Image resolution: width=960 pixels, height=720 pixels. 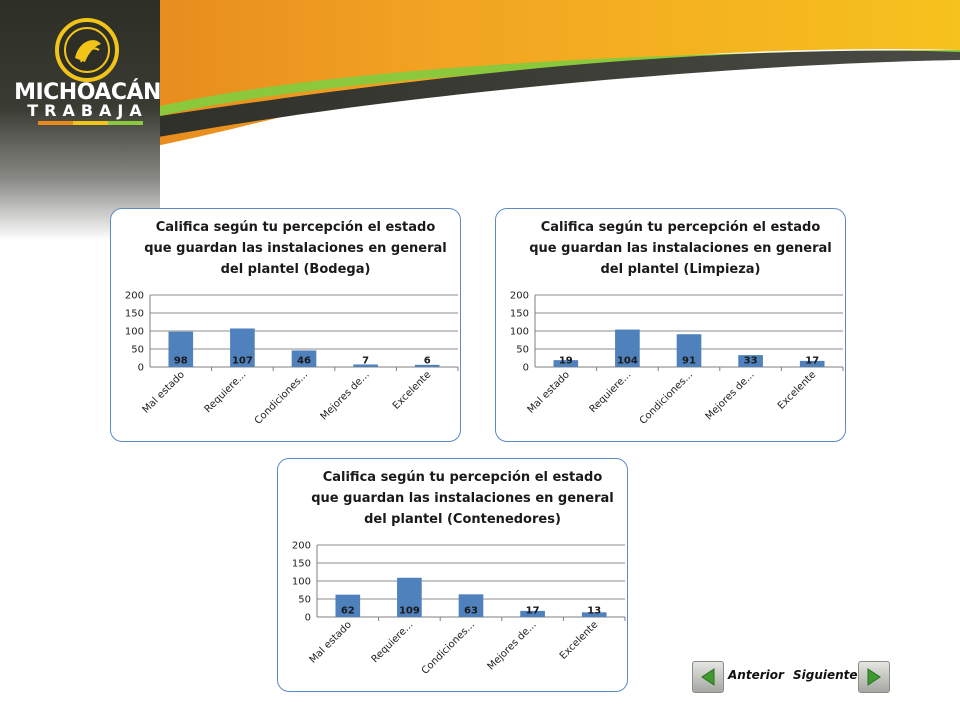 What do you see at coordinates (87, 110) in the screenshot?
I see `logo-text-secondary: TRABAJA` at bounding box center [87, 110].